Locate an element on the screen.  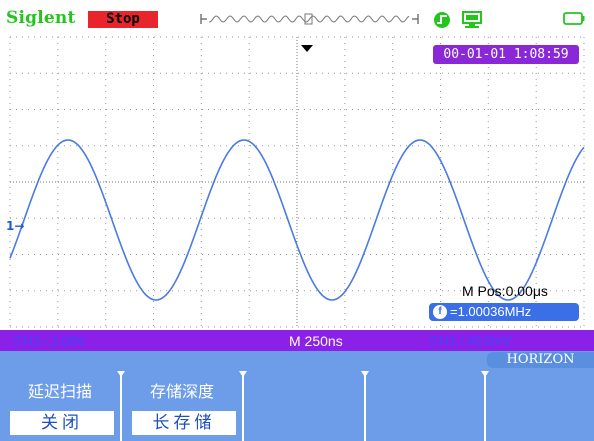
softkey-label: 延迟扫描 is located at coordinates (59, 391).